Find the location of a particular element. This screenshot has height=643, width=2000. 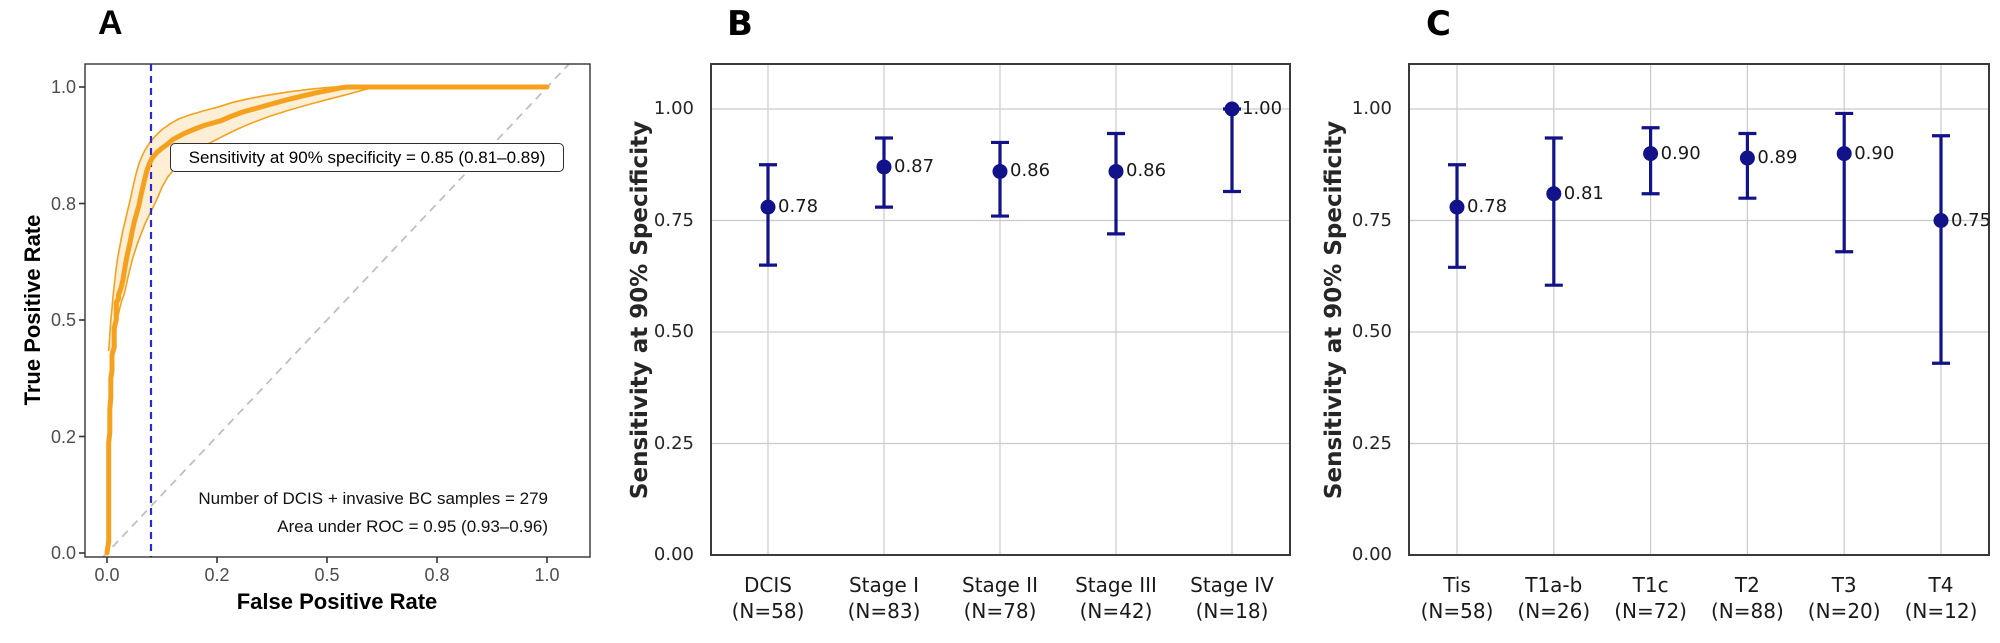

category-n: (N=18) is located at coordinates (1232, 611).